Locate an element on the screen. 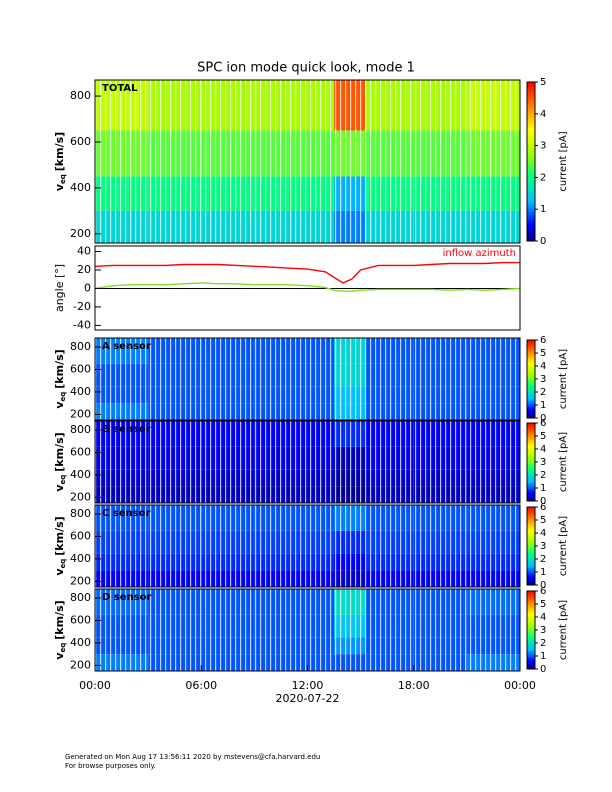 This screenshot has height=792, width=612. panel-label: A sensor is located at coordinates (126, 346).